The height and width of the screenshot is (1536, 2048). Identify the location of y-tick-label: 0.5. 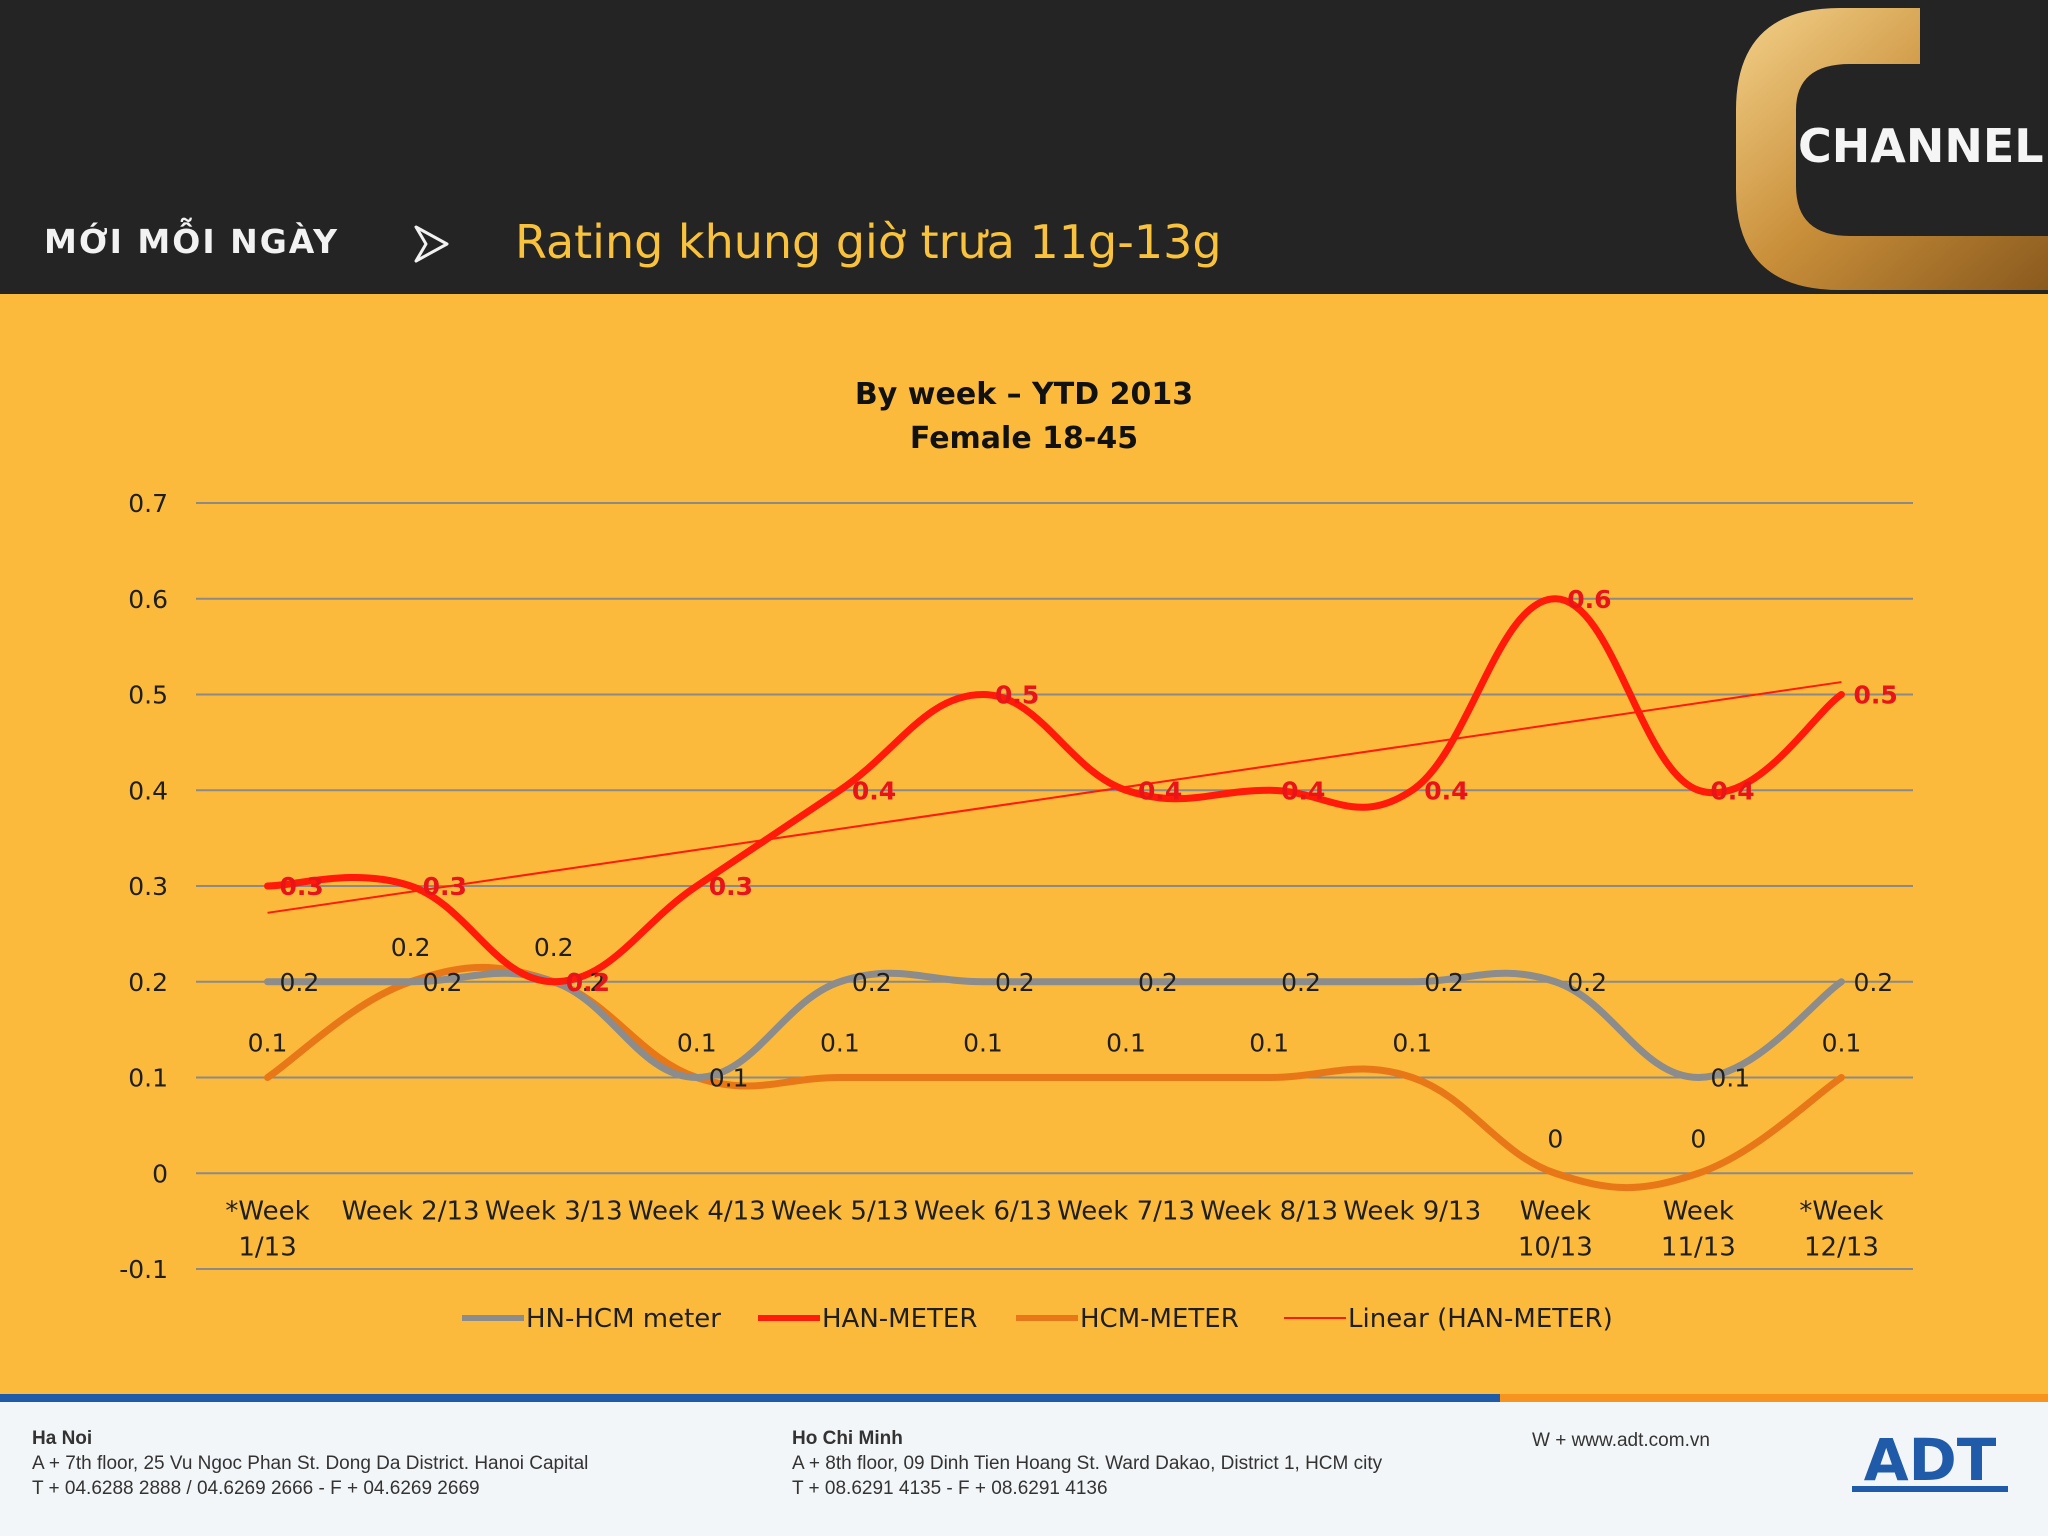
(148, 695).